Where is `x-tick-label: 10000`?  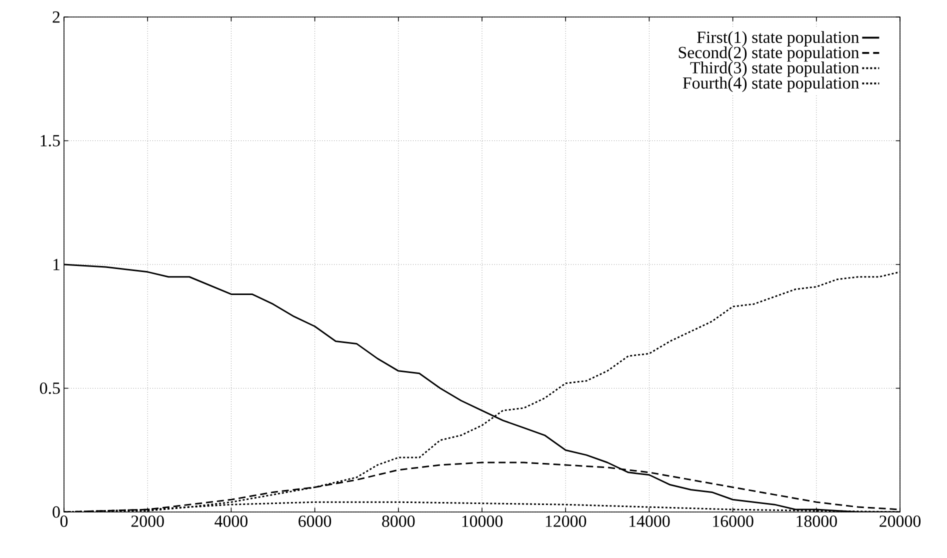
x-tick-label: 10000 is located at coordinates (482, 521).